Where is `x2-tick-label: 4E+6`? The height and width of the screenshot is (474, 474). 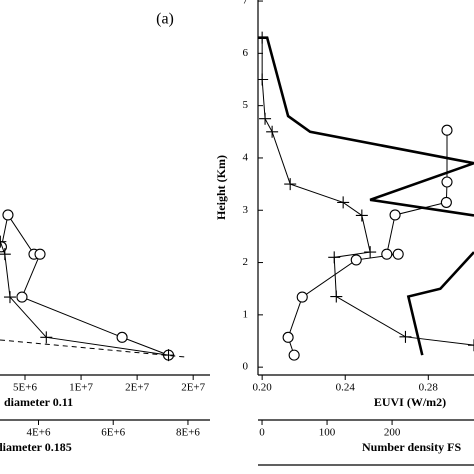
x2-tick-label: 4E+6 is located at coordinates (39, 433).